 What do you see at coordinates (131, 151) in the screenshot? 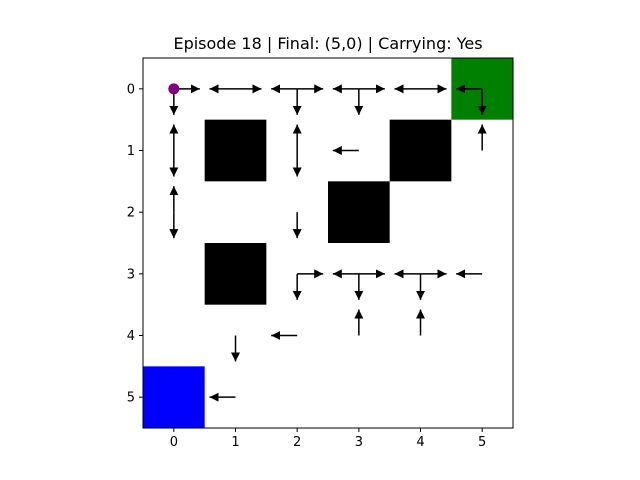
I see `y-tick-label: 1` at bounding box center [131, 151].